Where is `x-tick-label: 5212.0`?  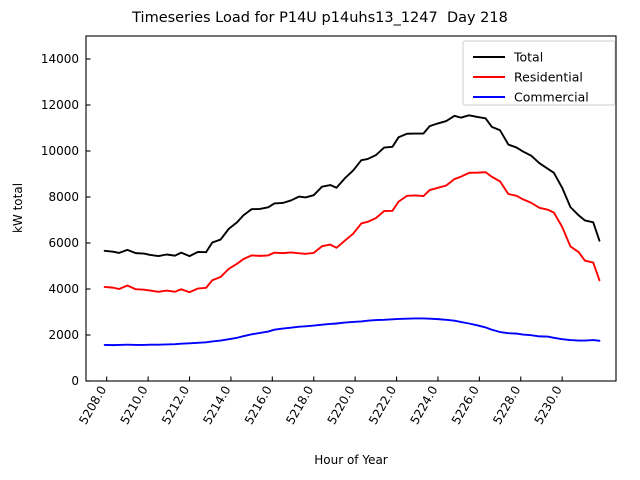
x-tick-label: 5212.0 is located at coordinates (175, 405).